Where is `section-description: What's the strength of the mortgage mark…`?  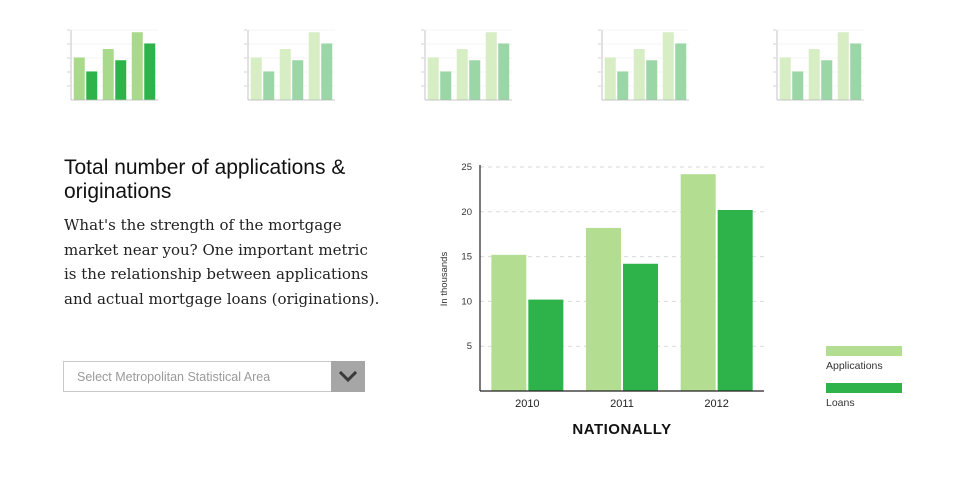 section-description: What's the strength of the mortgage mark… is located at coordinates (222, 262).